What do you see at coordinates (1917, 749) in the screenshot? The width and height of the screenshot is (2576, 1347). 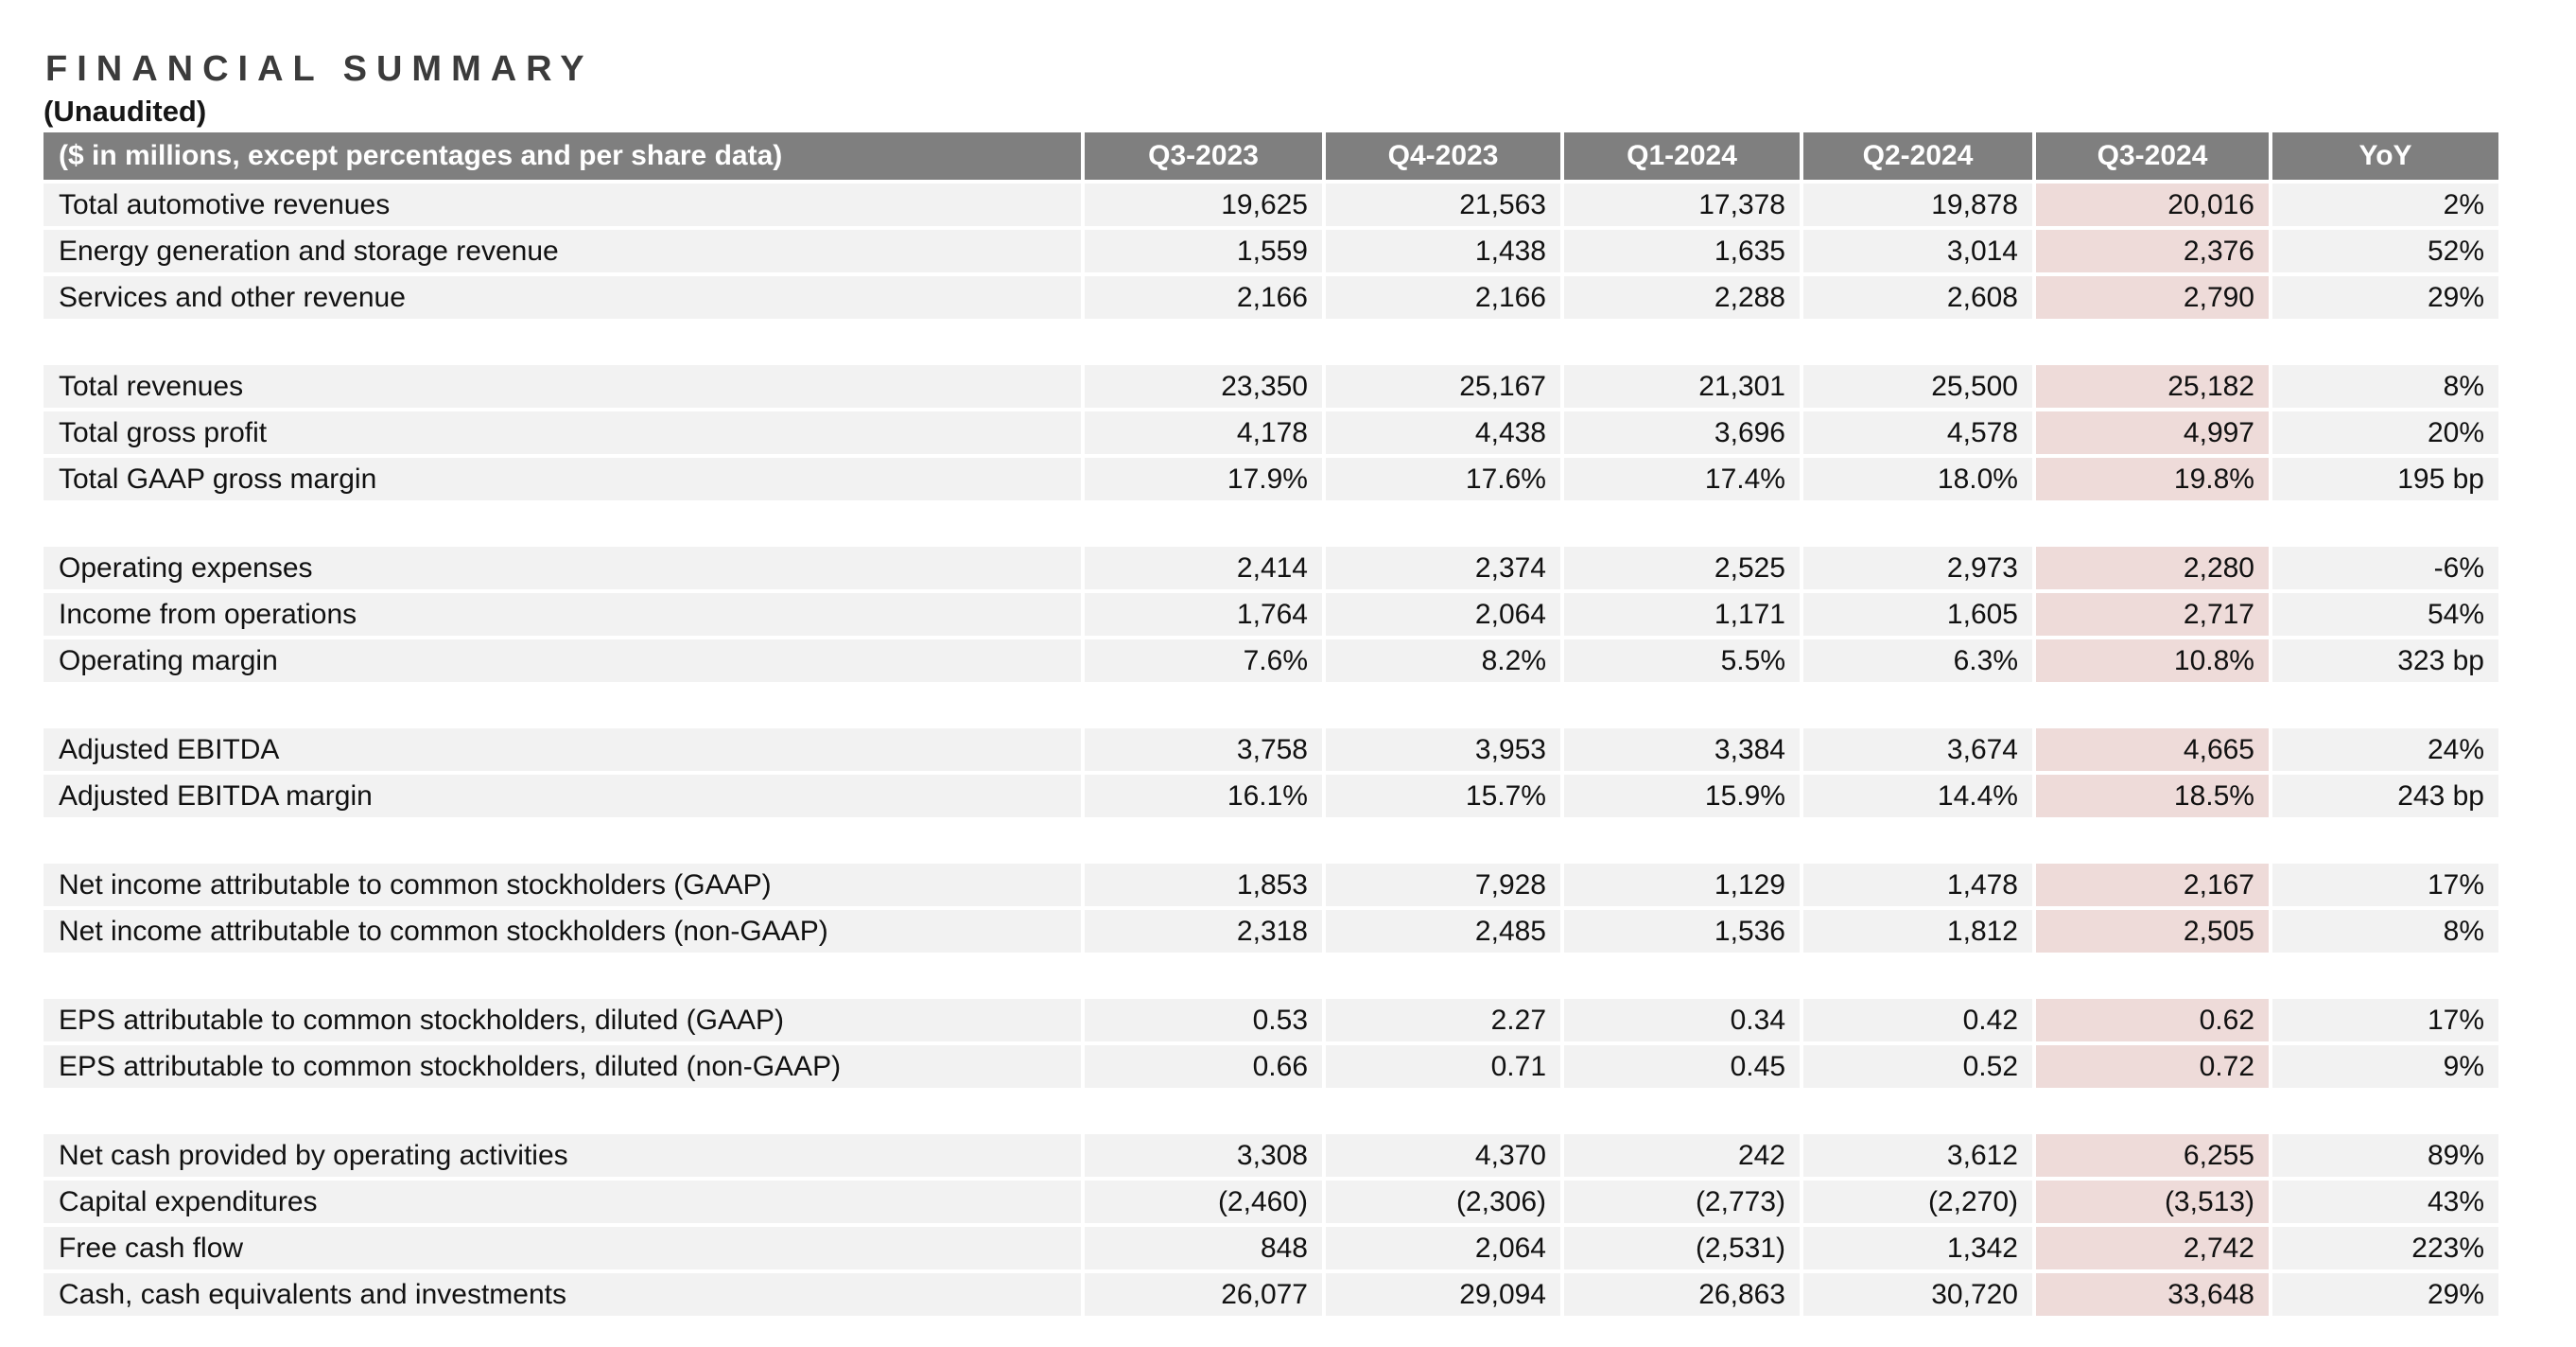 I see `value-cell: 3,674` at bounding box center [1917, 749].